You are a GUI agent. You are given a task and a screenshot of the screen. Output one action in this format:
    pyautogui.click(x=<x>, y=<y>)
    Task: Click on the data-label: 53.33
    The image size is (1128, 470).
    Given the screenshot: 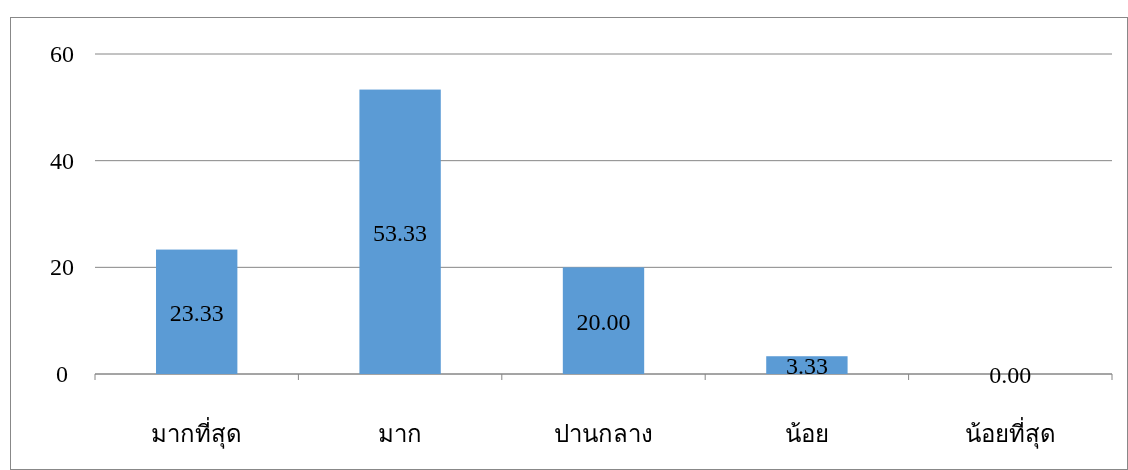 What is the action you would take?
    pyautogui.click(x=400, y=232)
    